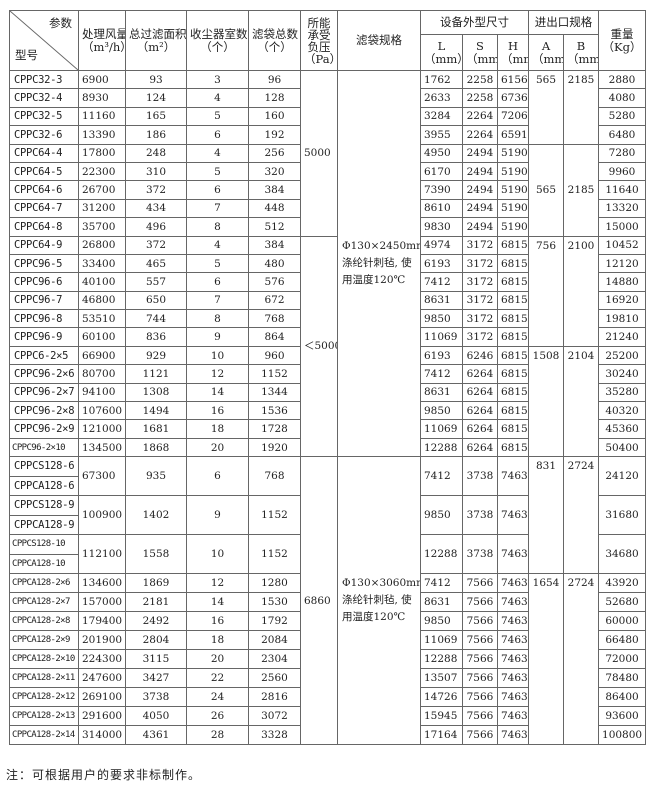  I want to click on width-cell: 2258, so click(480, 79).